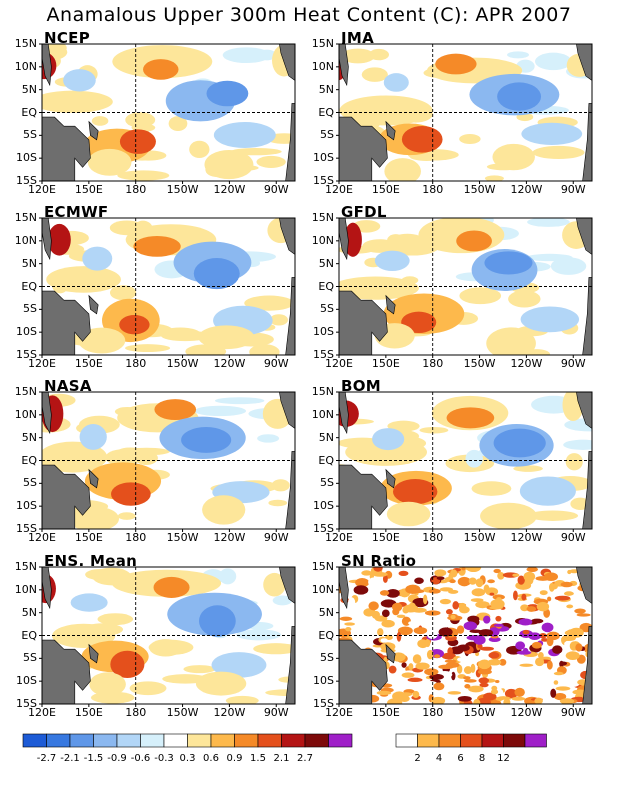 Image resolution: width=618 pixels, height=800 pixels. Describe the element at coordinates (76, 212) in the screenshot. I see `panel-name: ECMWF` at that location.